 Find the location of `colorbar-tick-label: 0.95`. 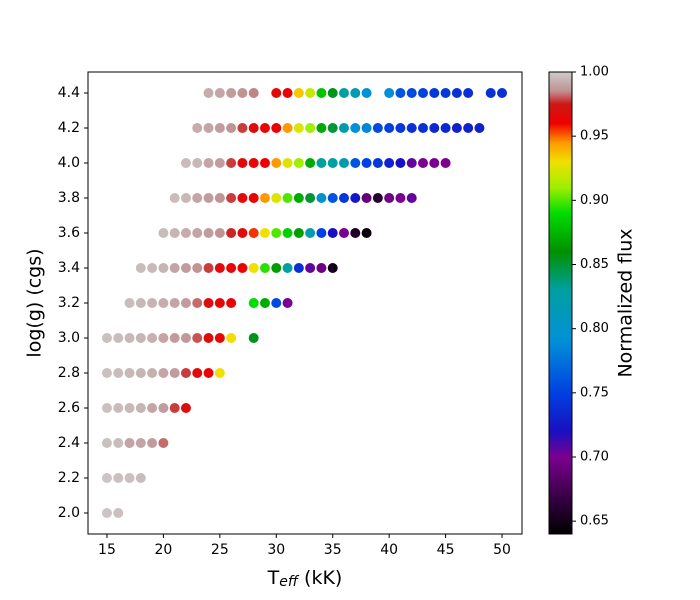

colorbar-tick-label: 0.95 is located at coordinates (594, 136).